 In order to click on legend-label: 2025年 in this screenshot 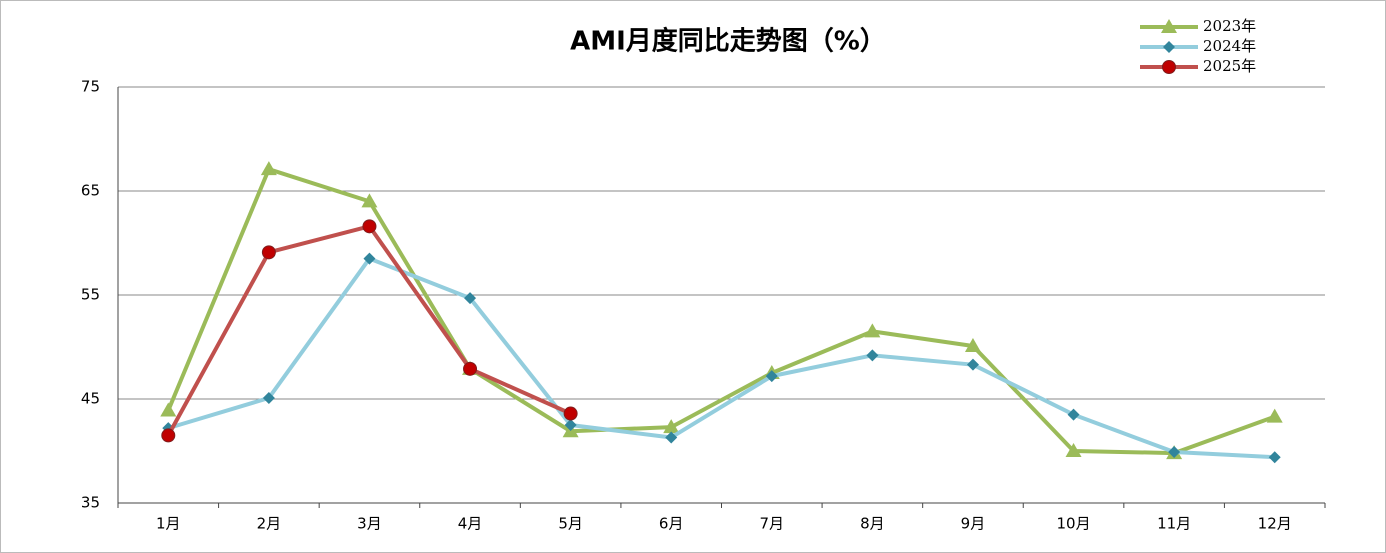, I will do `click(1229, 66)`.